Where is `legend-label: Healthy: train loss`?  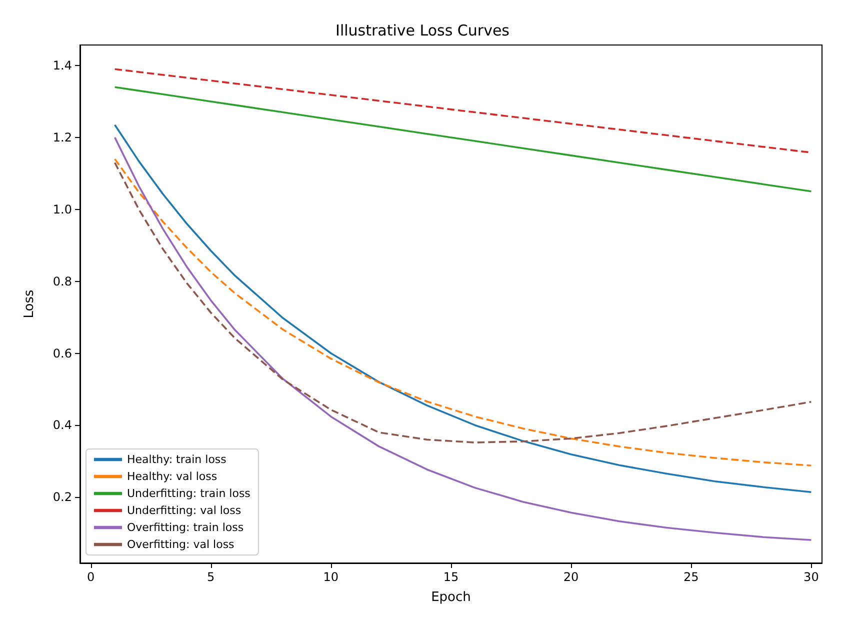 legend-label: Healthy: train loss is located at coordinates (177, 459).